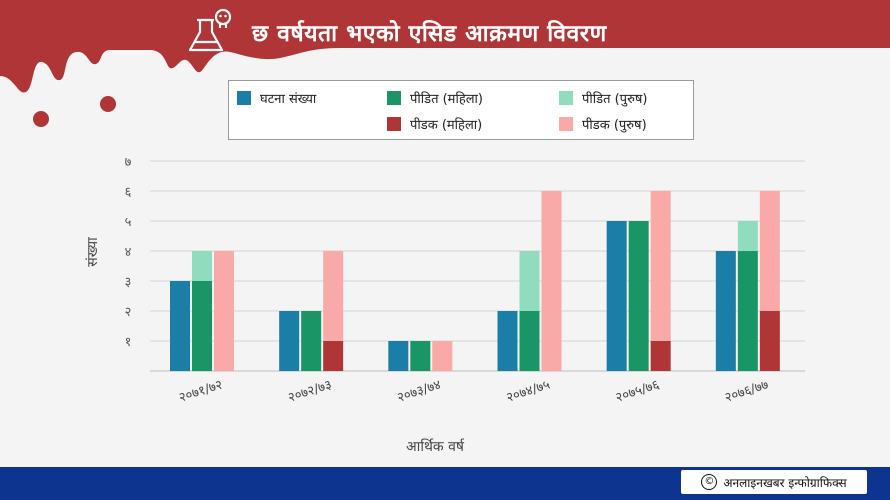 This screenshot has height=500, width=890. I want to click on legend-item: पीडक (पुरुष), so click(603, 124).